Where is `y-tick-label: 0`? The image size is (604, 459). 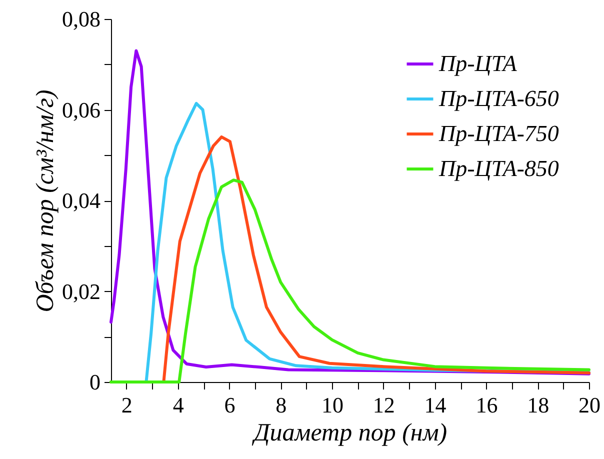
y-tick-label: 0 is located at coordinates (95, 382).